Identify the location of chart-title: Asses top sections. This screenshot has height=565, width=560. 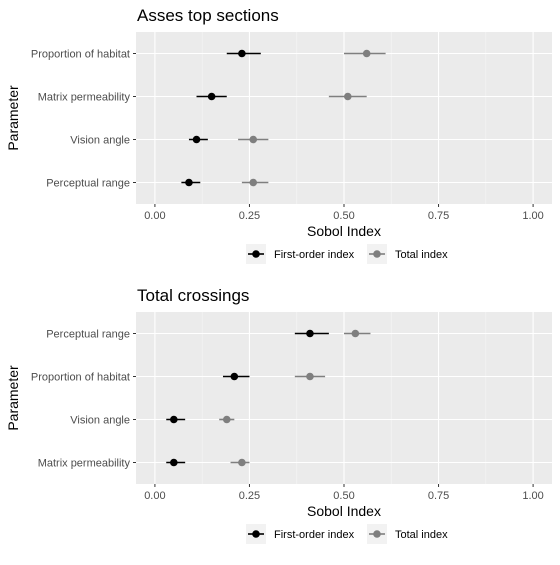
(208, 15).